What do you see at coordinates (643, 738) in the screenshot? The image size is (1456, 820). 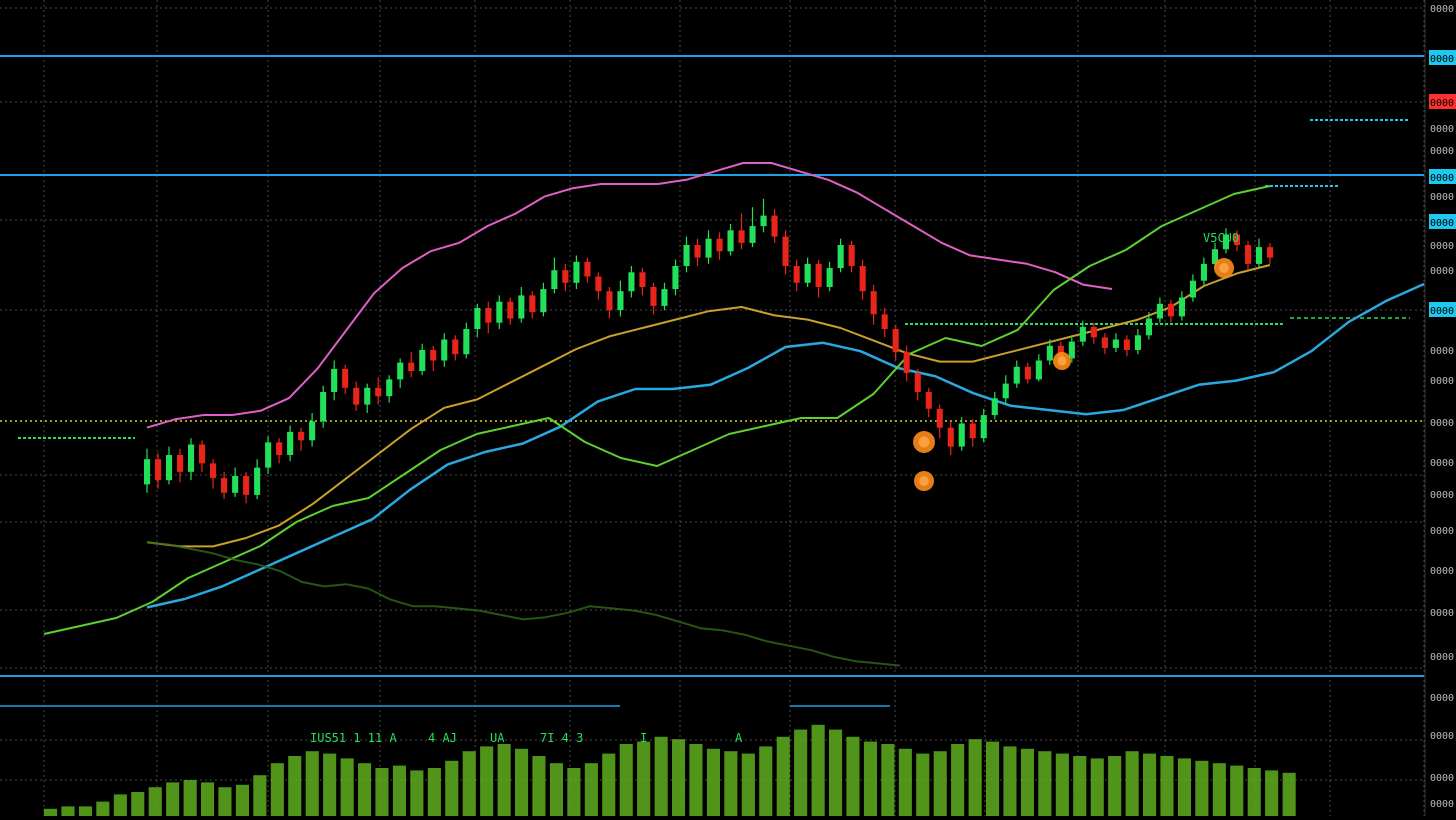 I see `chart-annotation: I` at bounding box center [643, 738].